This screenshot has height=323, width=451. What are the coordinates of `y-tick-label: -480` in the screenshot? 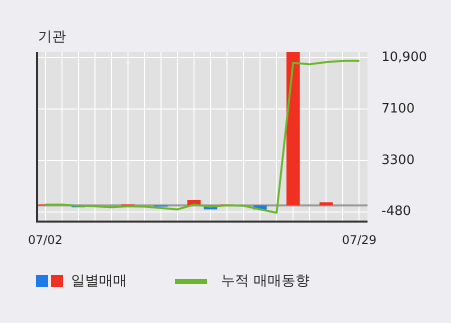 It's located at (397, 212).